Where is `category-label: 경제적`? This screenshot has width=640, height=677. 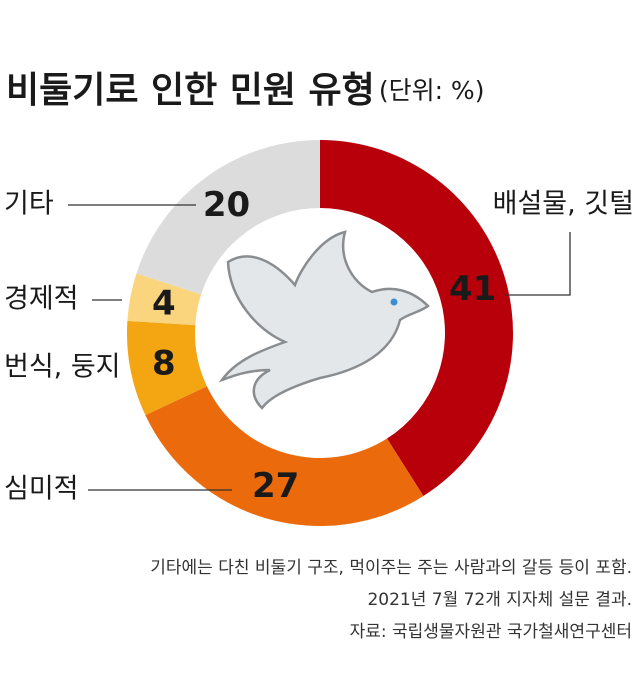 category-label: 경제적 is located at coordinates (41, 299).